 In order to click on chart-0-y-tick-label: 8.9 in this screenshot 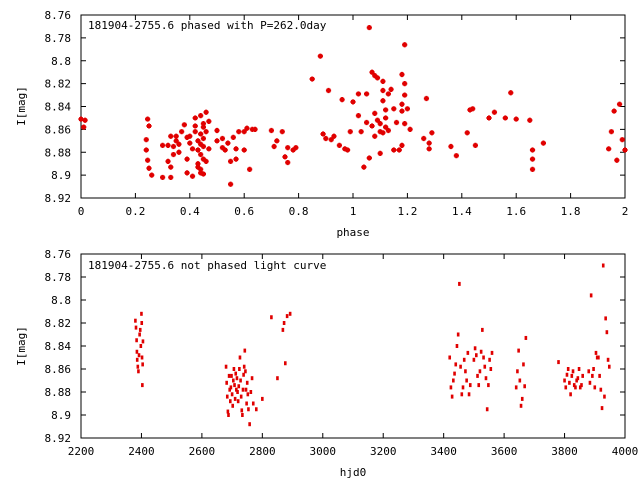, I will do `click(61, 175)`.